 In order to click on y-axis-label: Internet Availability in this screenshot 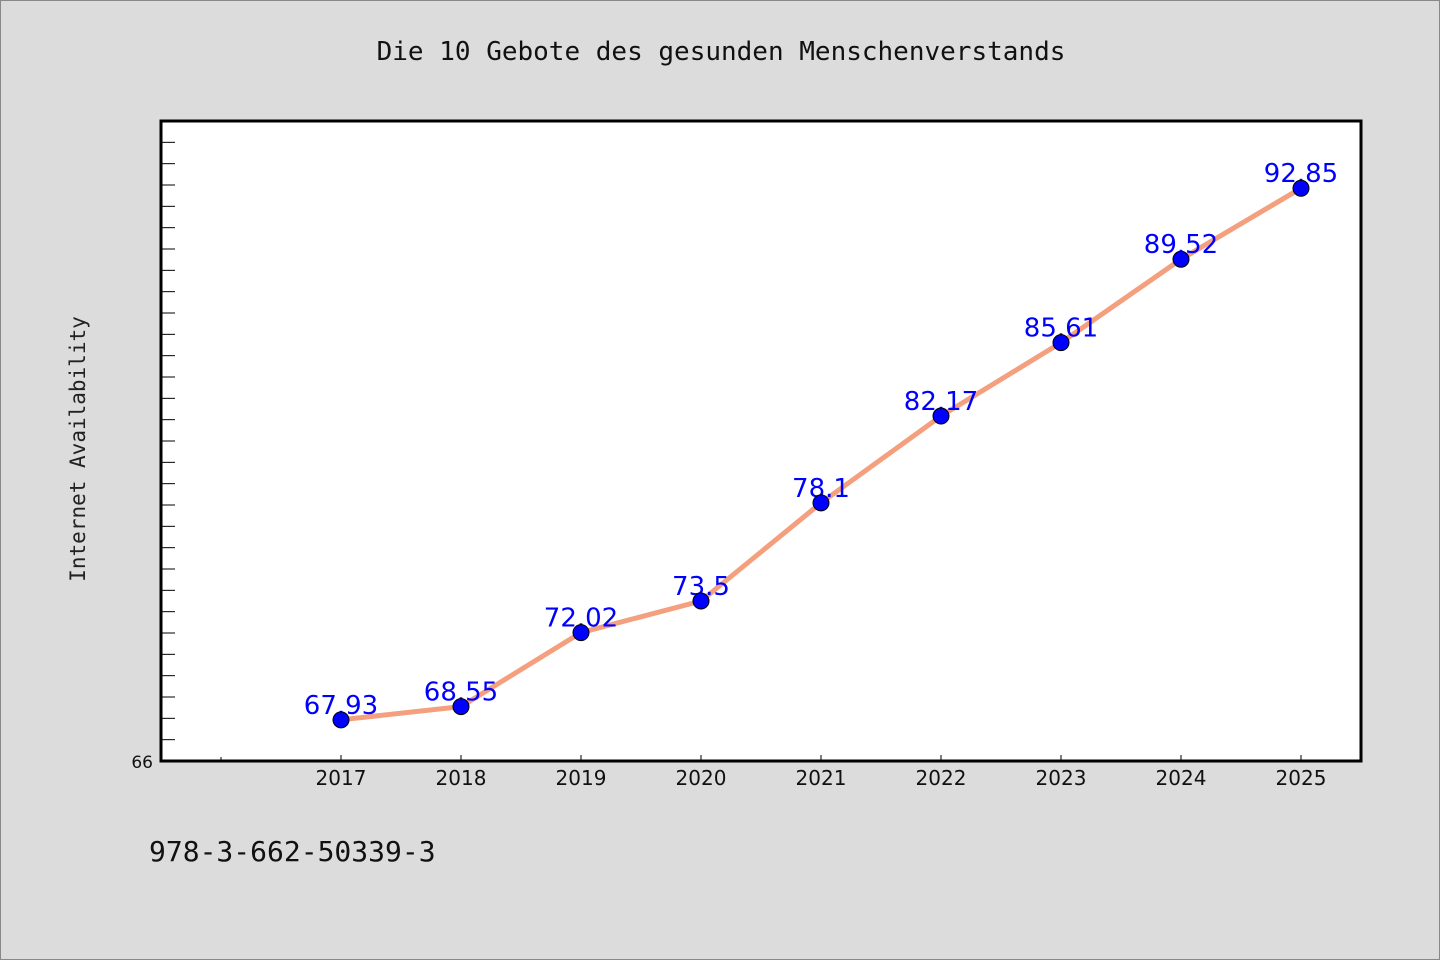, I will do `click(78, 449)`.